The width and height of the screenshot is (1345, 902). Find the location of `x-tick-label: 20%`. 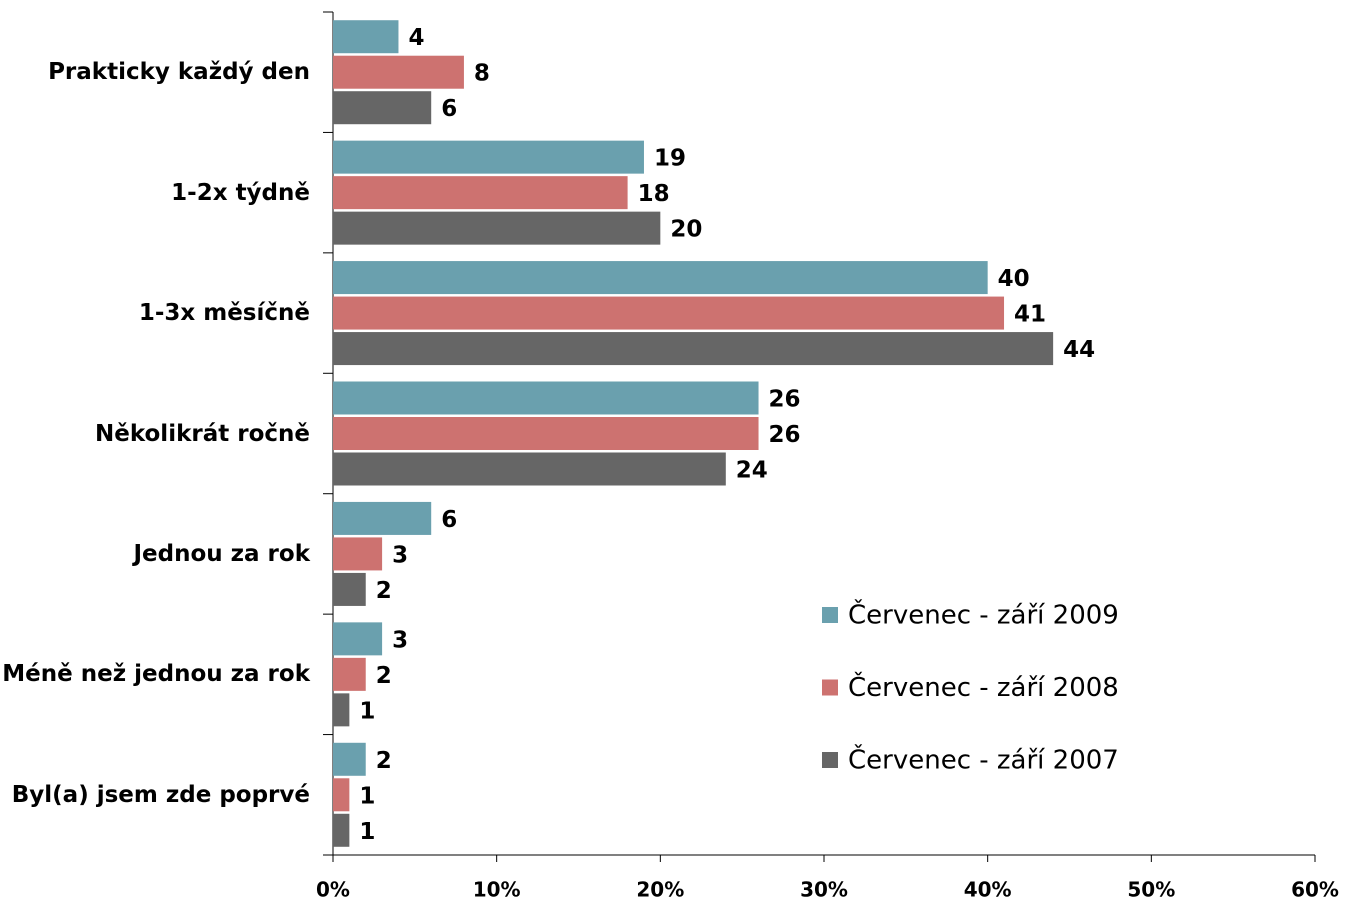

x-tick-label: 20% is located at coordinates (660, 890).